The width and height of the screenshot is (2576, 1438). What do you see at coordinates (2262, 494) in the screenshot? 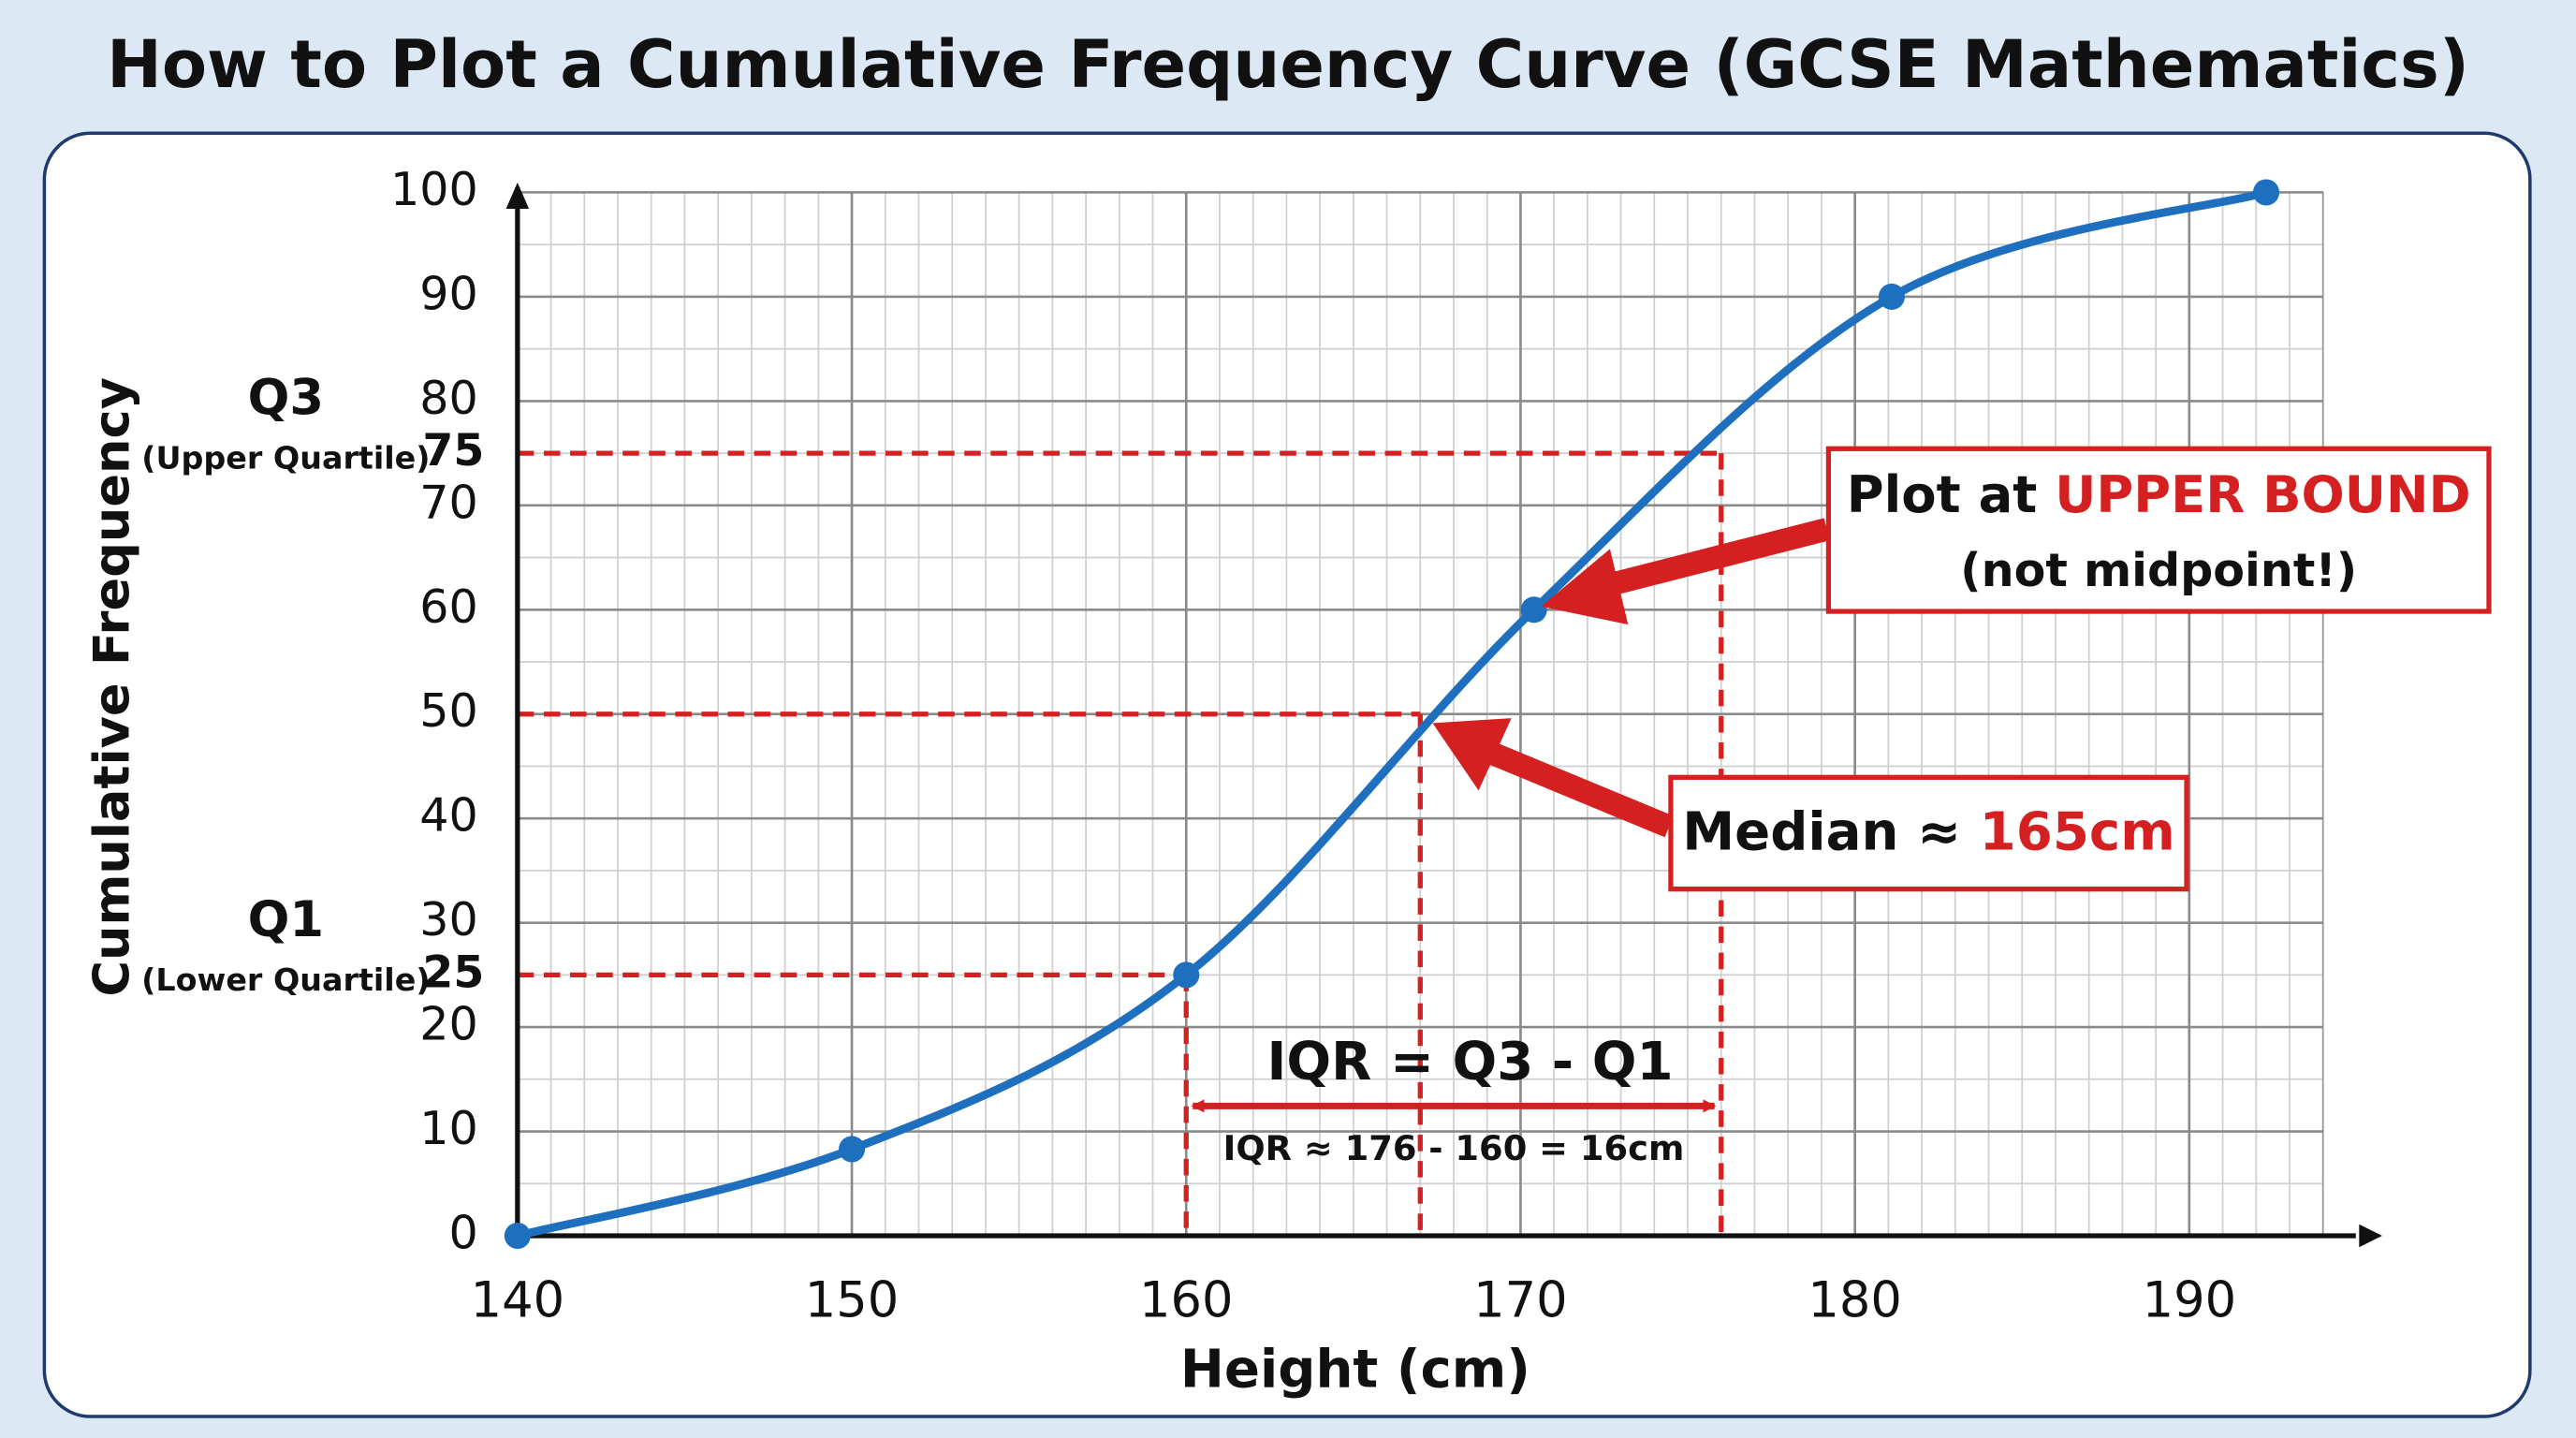
I see `callout-highlight: UPPER BOUND` at bounding box center [2262, 494].